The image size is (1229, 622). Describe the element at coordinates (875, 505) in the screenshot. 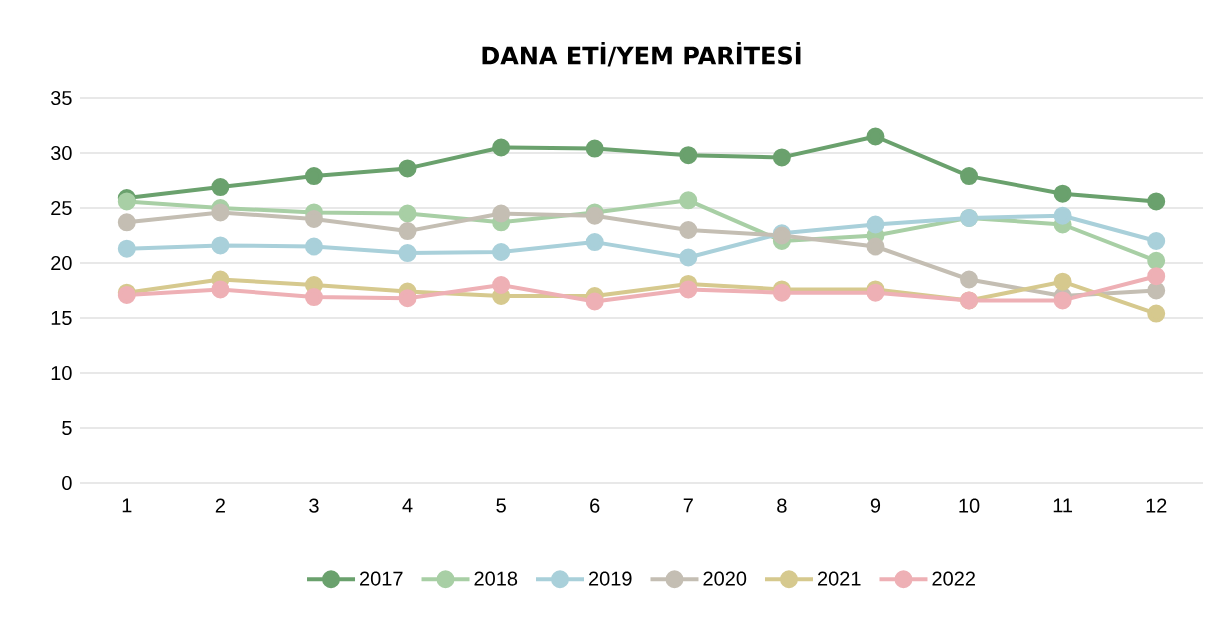

I see `x-tick-label: 9` at that location.